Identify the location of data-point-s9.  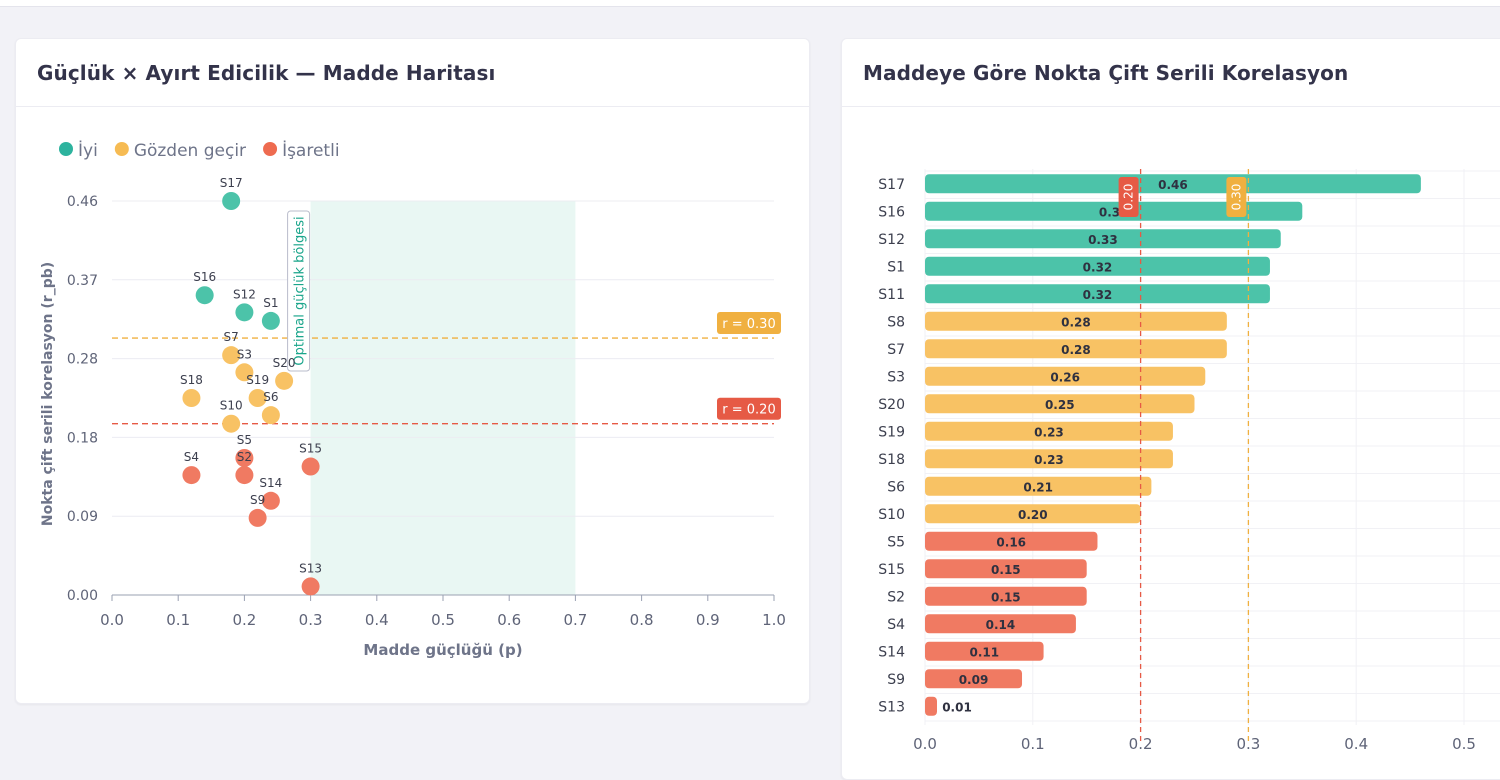
(257, 517).